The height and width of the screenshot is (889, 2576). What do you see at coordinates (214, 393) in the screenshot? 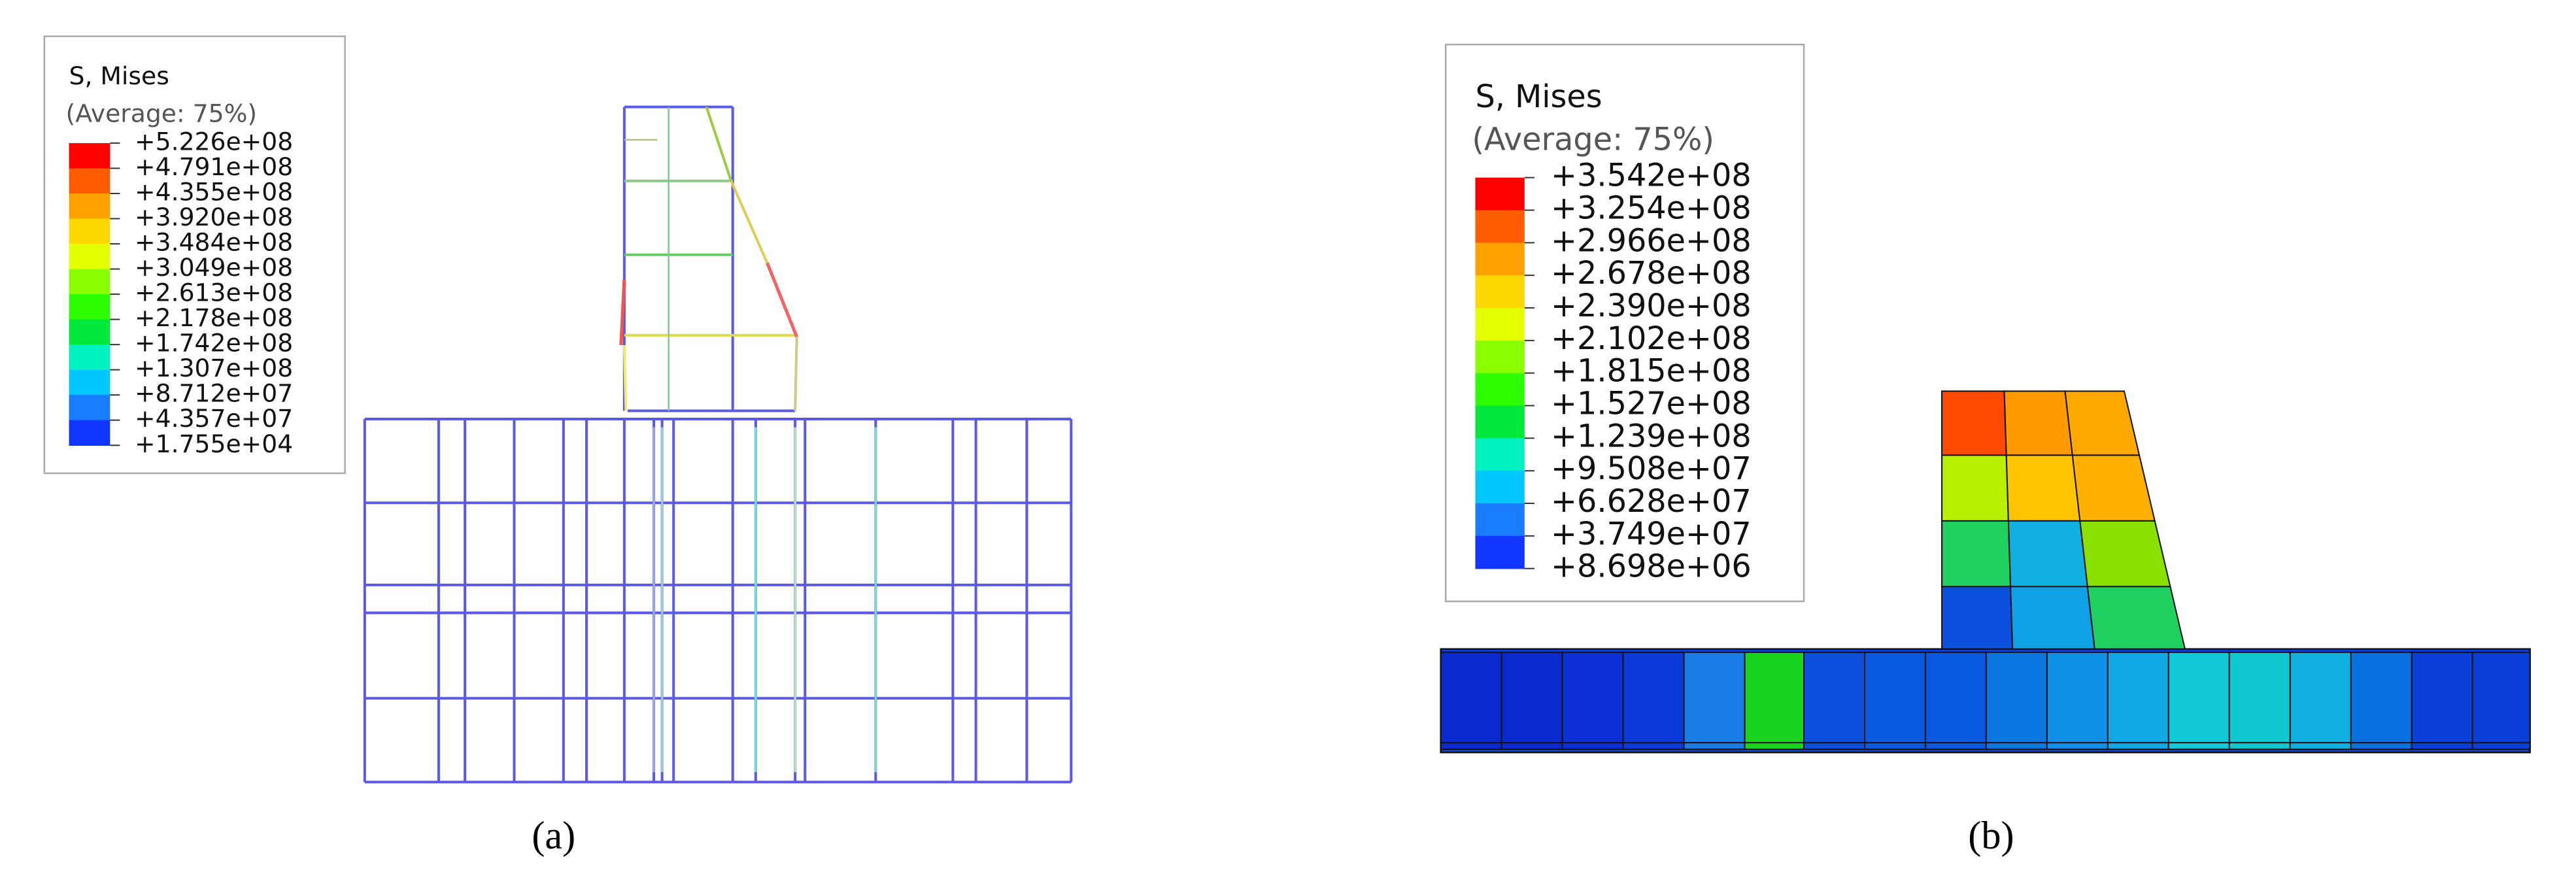
I see `legend-label: +8.712e+07` at bounding box center [214, 393].